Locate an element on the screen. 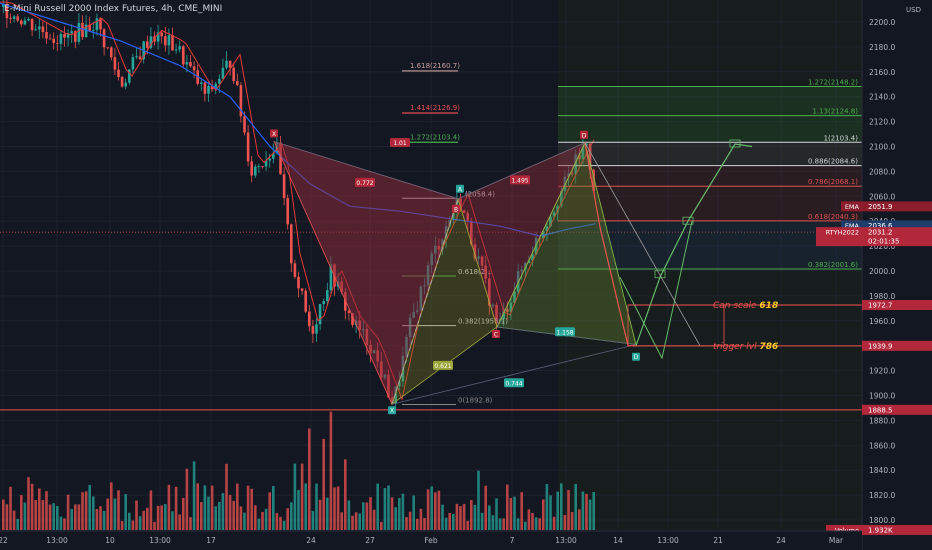  tag-value: 1972.7 is located at coordinates (880, 305).